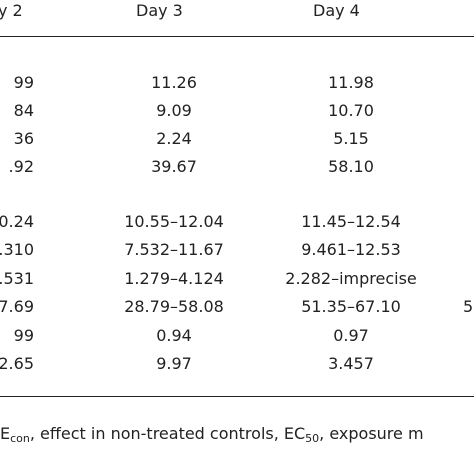 The width and height of the screenshot is (474, 474). Describe the element at coordinates (351, 166) in the screenshot. I see `table-cell: 58.10` at that location.